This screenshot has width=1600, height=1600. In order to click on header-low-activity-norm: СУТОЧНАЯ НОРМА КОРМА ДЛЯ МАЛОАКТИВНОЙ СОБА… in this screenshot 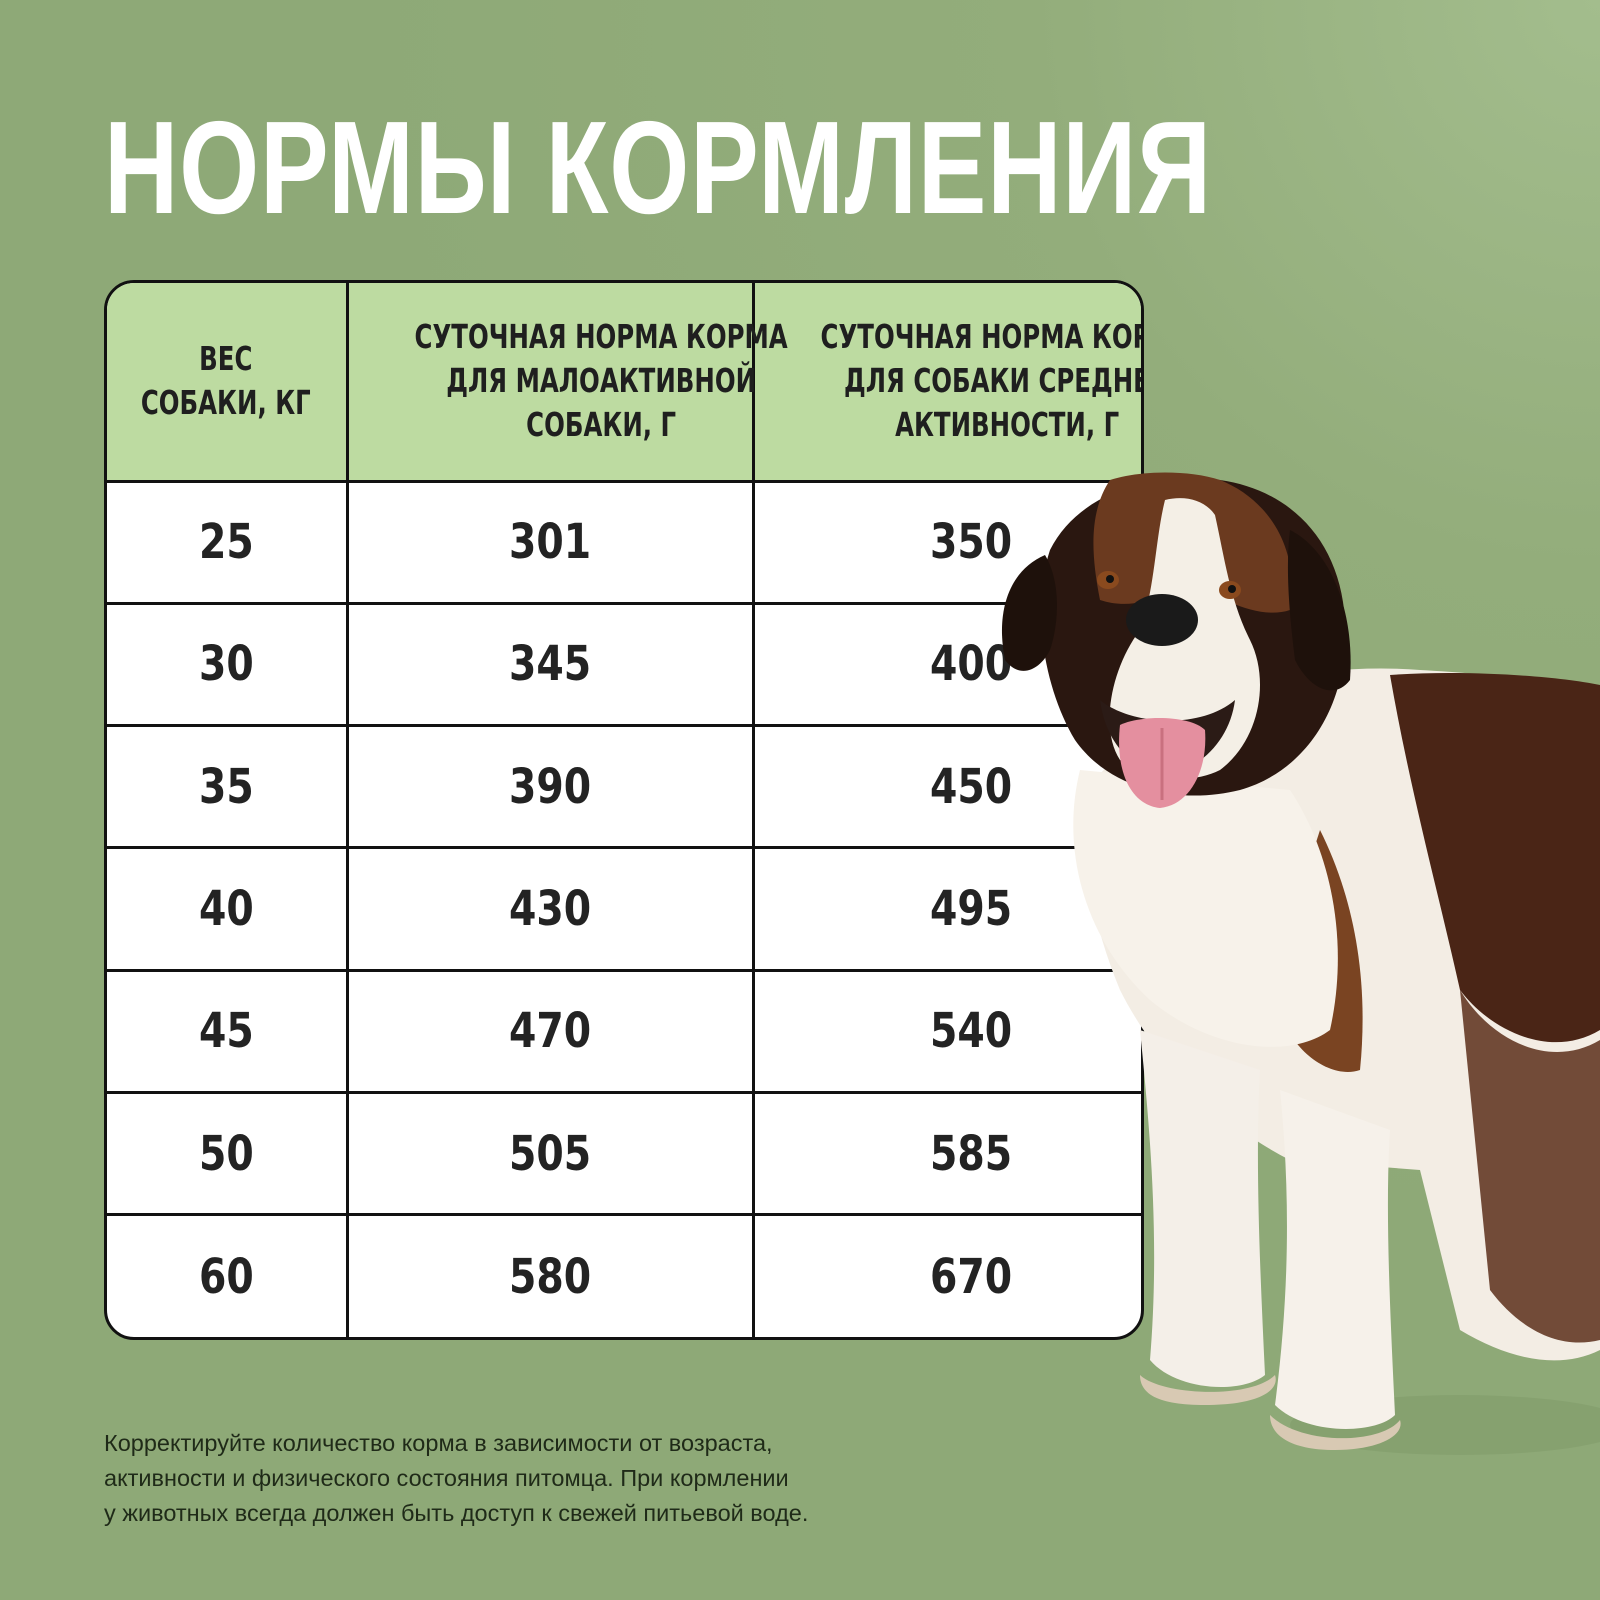, I will do `click(566, 383)`.